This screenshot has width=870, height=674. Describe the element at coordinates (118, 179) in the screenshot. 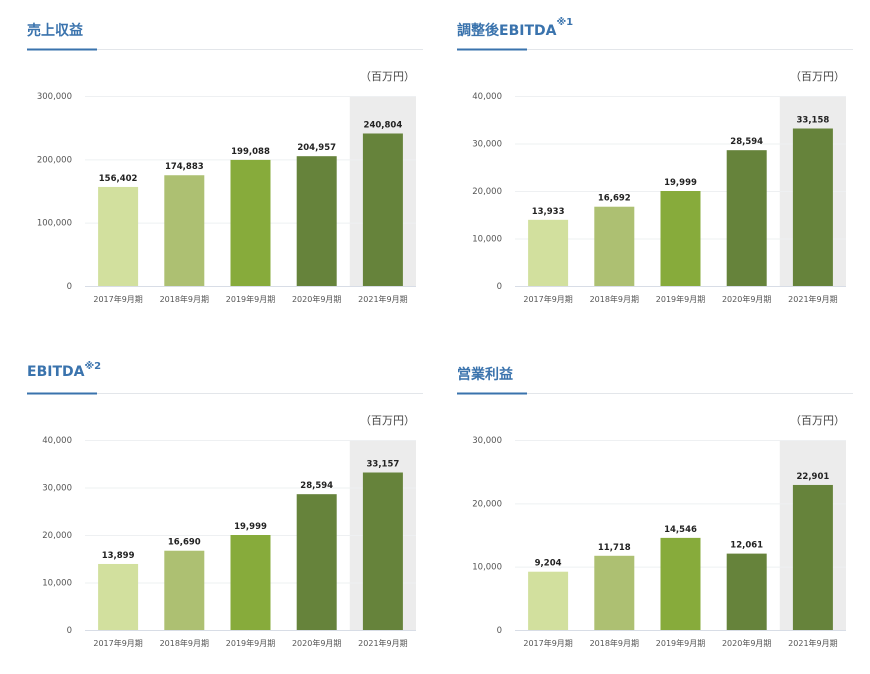

I see `data-label: 156,402` at that location.